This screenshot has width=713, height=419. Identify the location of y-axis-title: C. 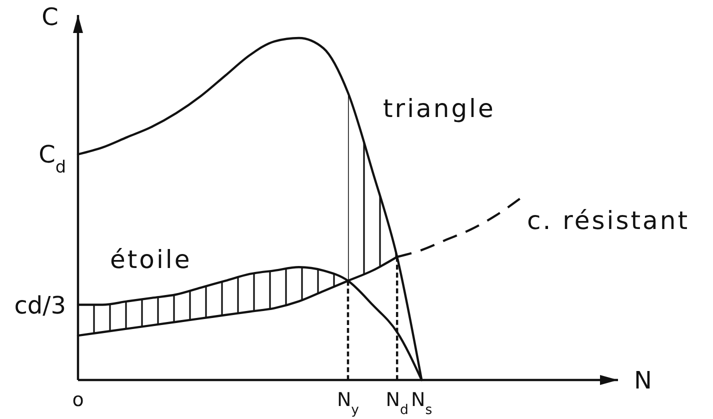
(50, 17).